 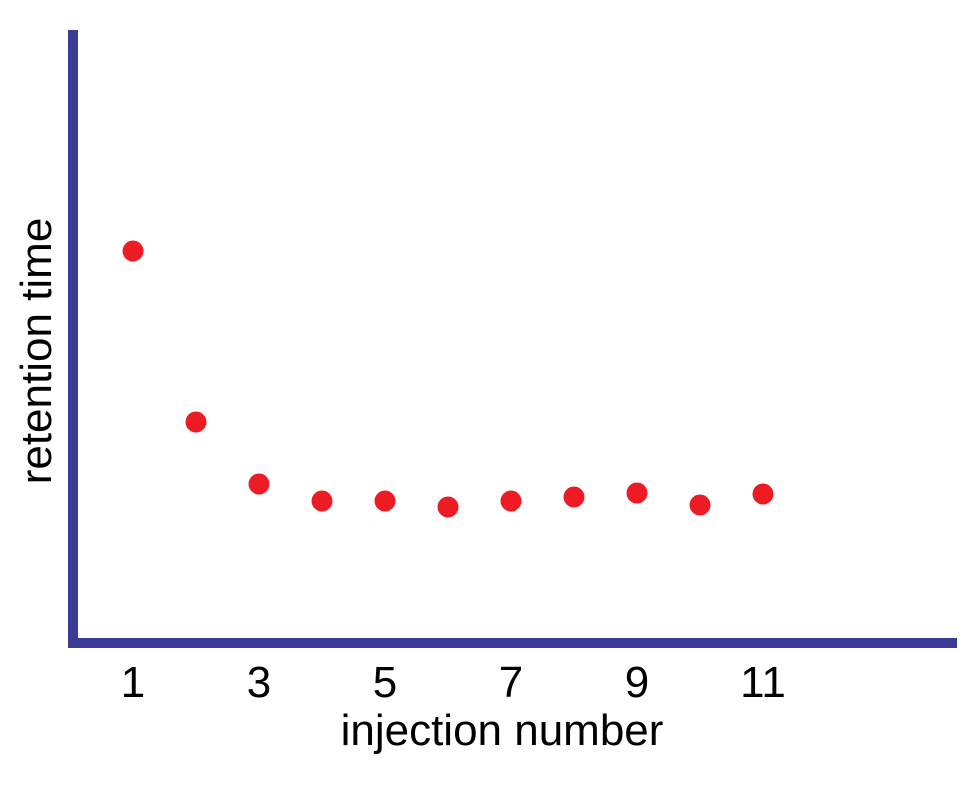 I want to click on y-axis-line, so click(x=73, y=339).